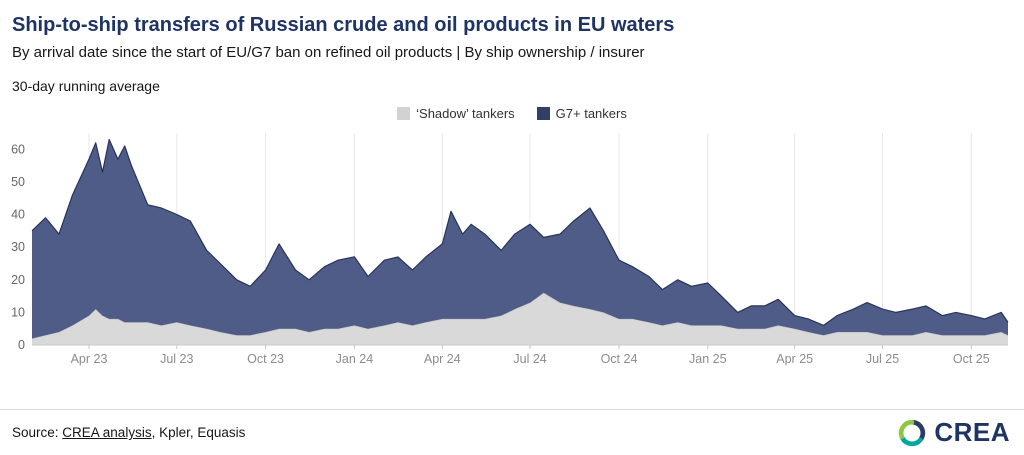 This screenshot has width=1024, height=455. What do you see at coordinates (912, 432) in the screenshot?
I see `crea-logo-icon` at bounding box center [912, 432].